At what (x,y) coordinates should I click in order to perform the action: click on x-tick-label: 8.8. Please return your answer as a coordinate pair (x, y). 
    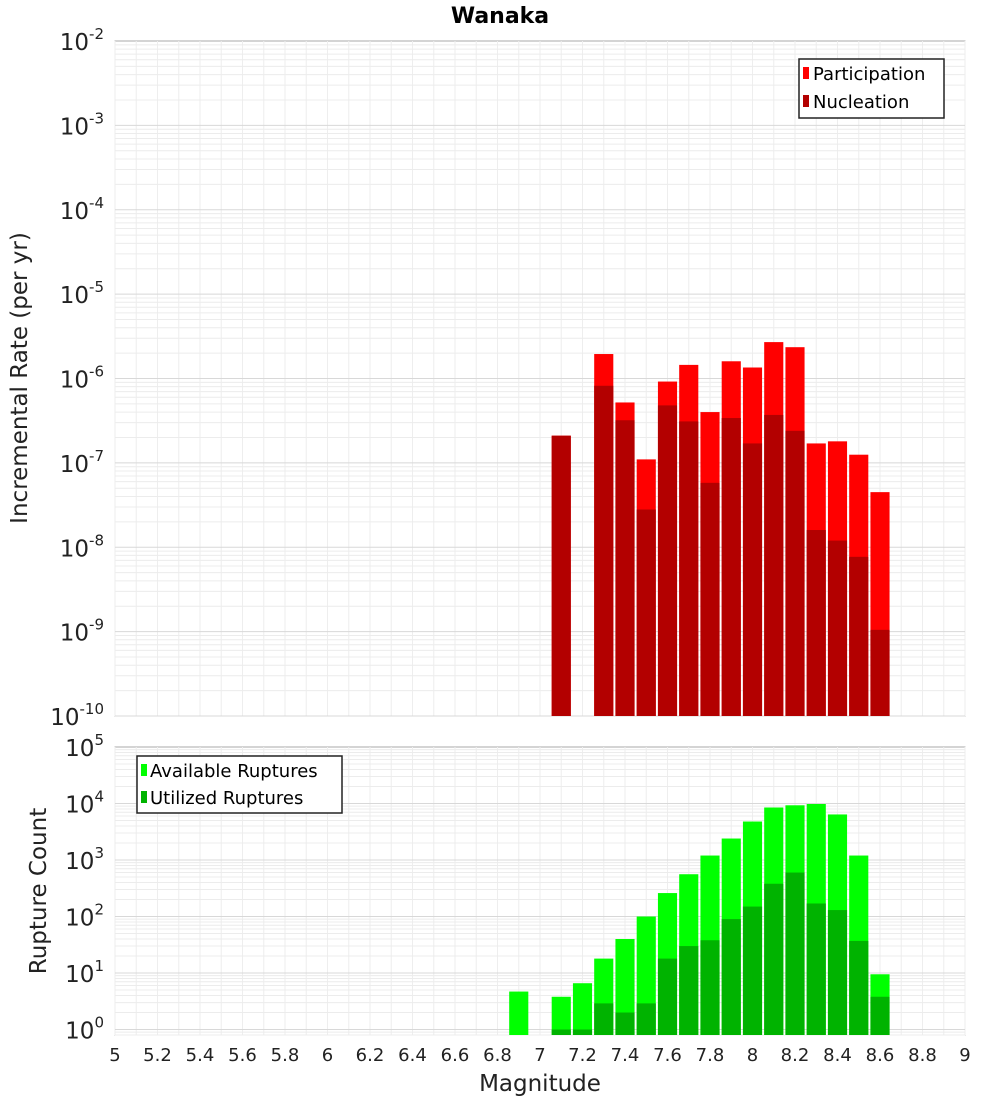
    Looking at the image, I should click on (922, 1055).